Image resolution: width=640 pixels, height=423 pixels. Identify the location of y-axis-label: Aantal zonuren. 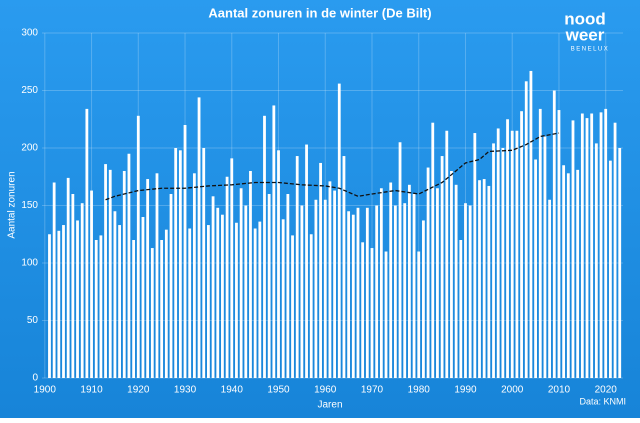
(12, 204).